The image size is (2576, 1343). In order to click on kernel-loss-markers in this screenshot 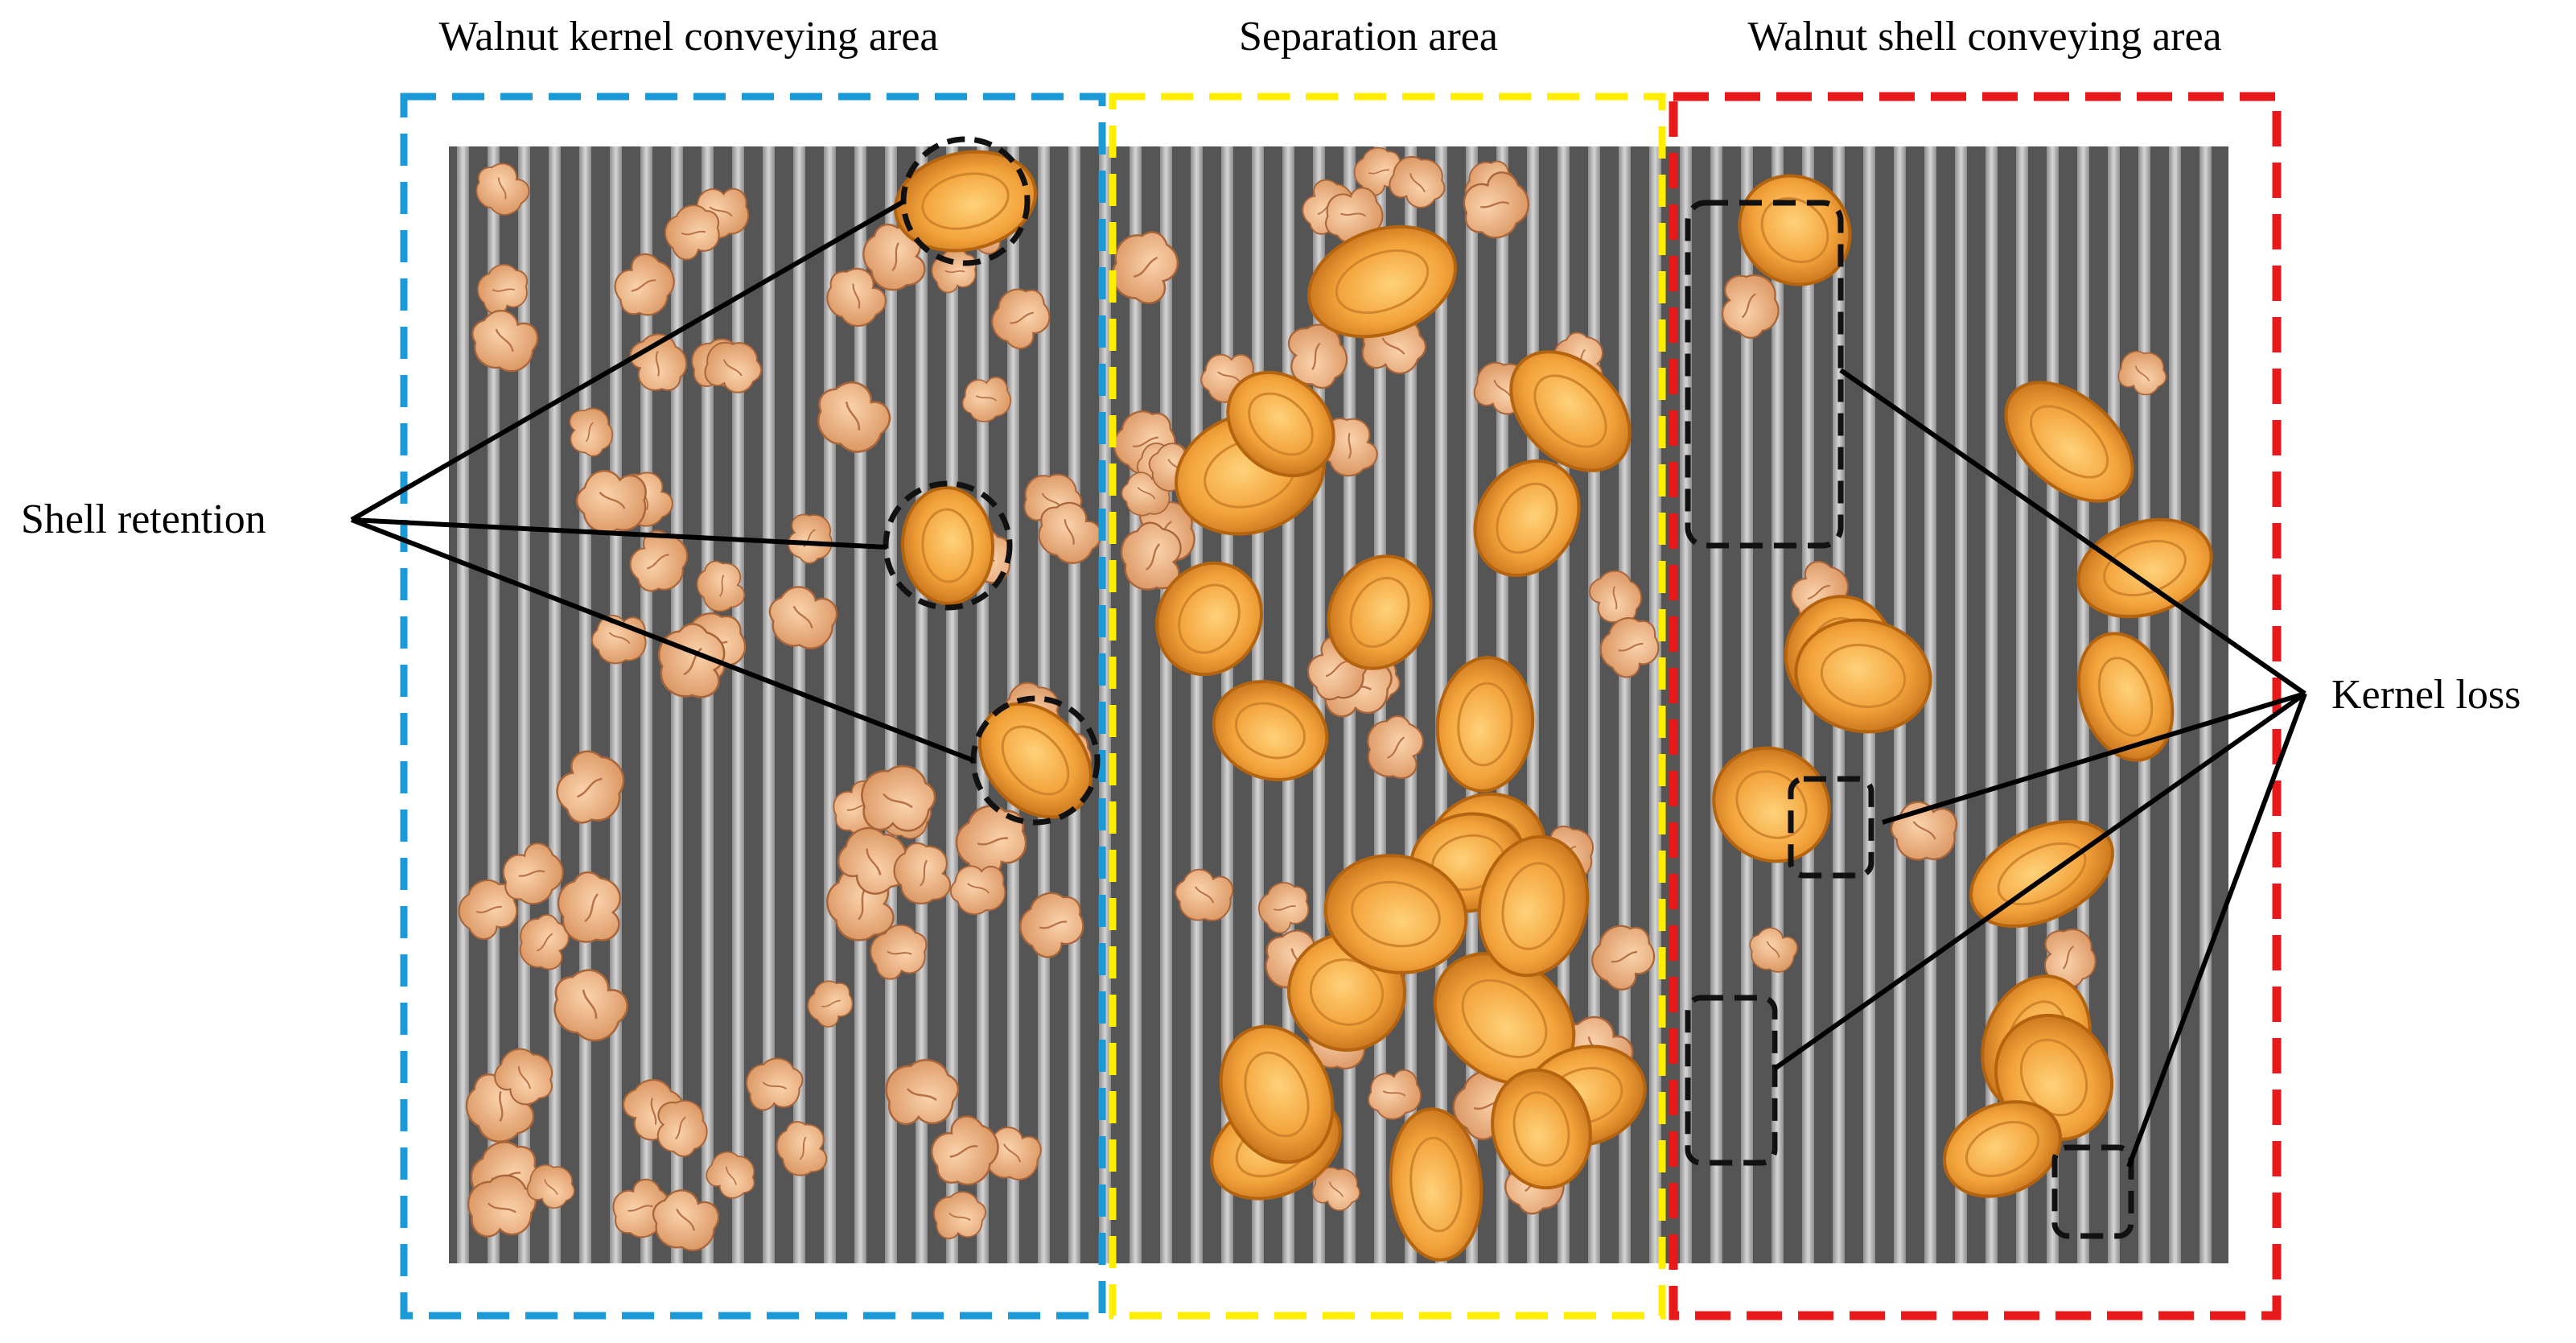, I will do `click(1909, 720)`.